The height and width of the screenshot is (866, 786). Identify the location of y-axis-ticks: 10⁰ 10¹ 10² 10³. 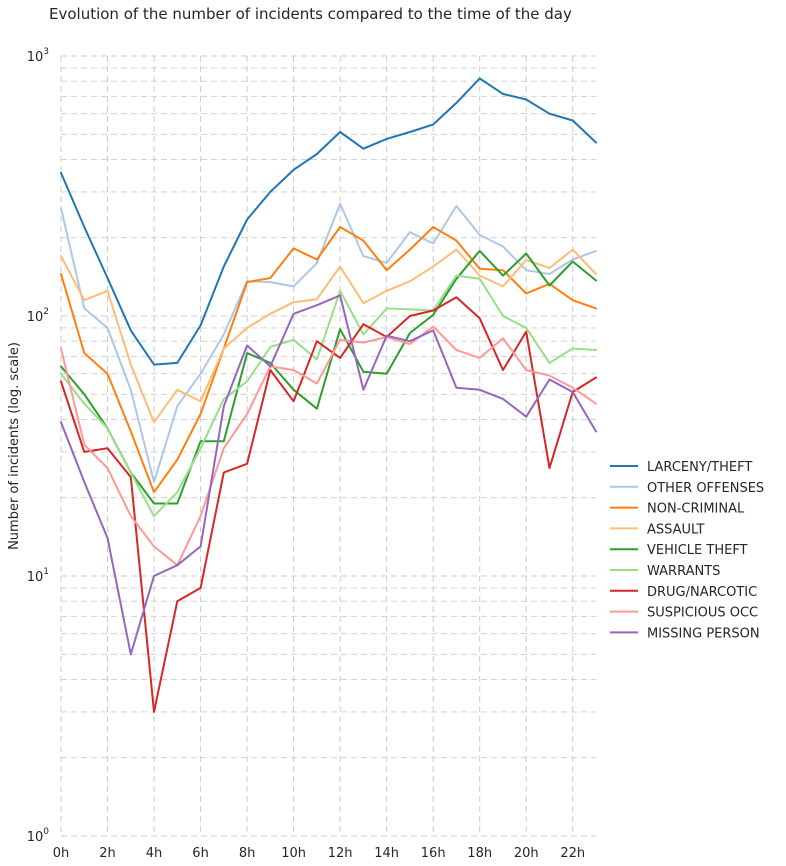
(38, 446).